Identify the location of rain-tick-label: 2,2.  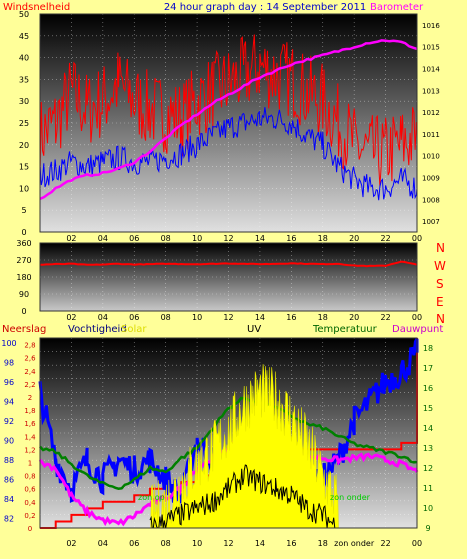
(29, 385).